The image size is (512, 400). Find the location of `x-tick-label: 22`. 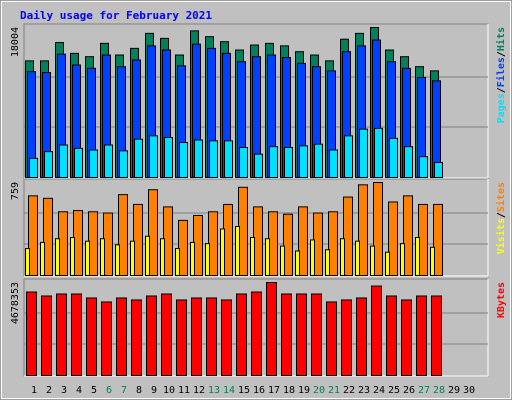

x-tick-label: 22 is located at coordinates (349, 390).